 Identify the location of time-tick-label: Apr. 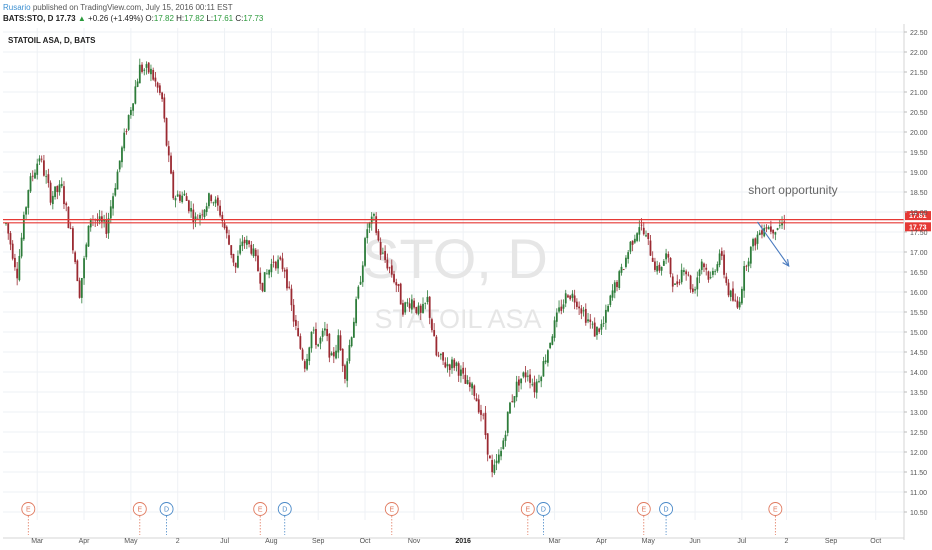
(85, 541).